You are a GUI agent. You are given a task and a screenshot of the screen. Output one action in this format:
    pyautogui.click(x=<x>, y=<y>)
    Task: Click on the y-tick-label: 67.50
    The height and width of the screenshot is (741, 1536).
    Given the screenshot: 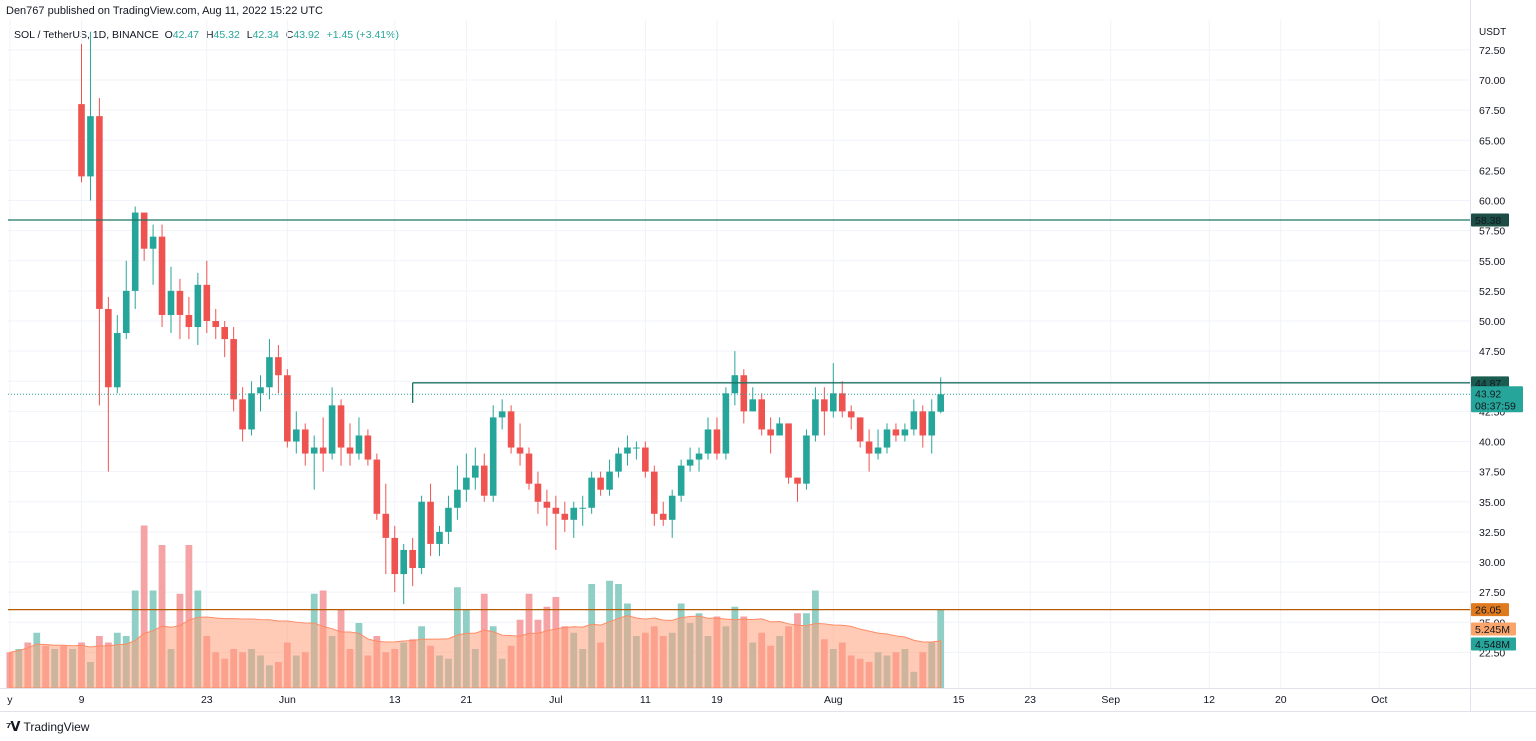 What is the action you would take?
    pyautogui.click(x=1492, y=111)
    